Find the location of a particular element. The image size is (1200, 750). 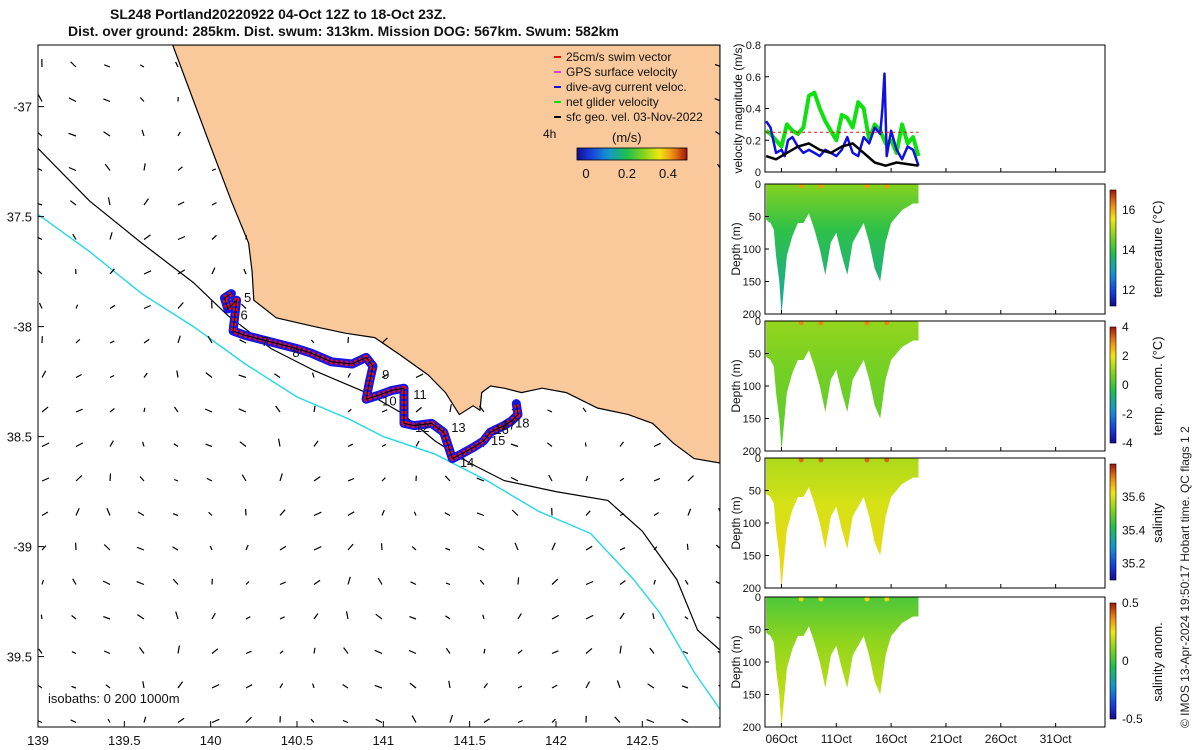

velocity-y-tick-label: 0.4 is located at coordinates (753, 110).